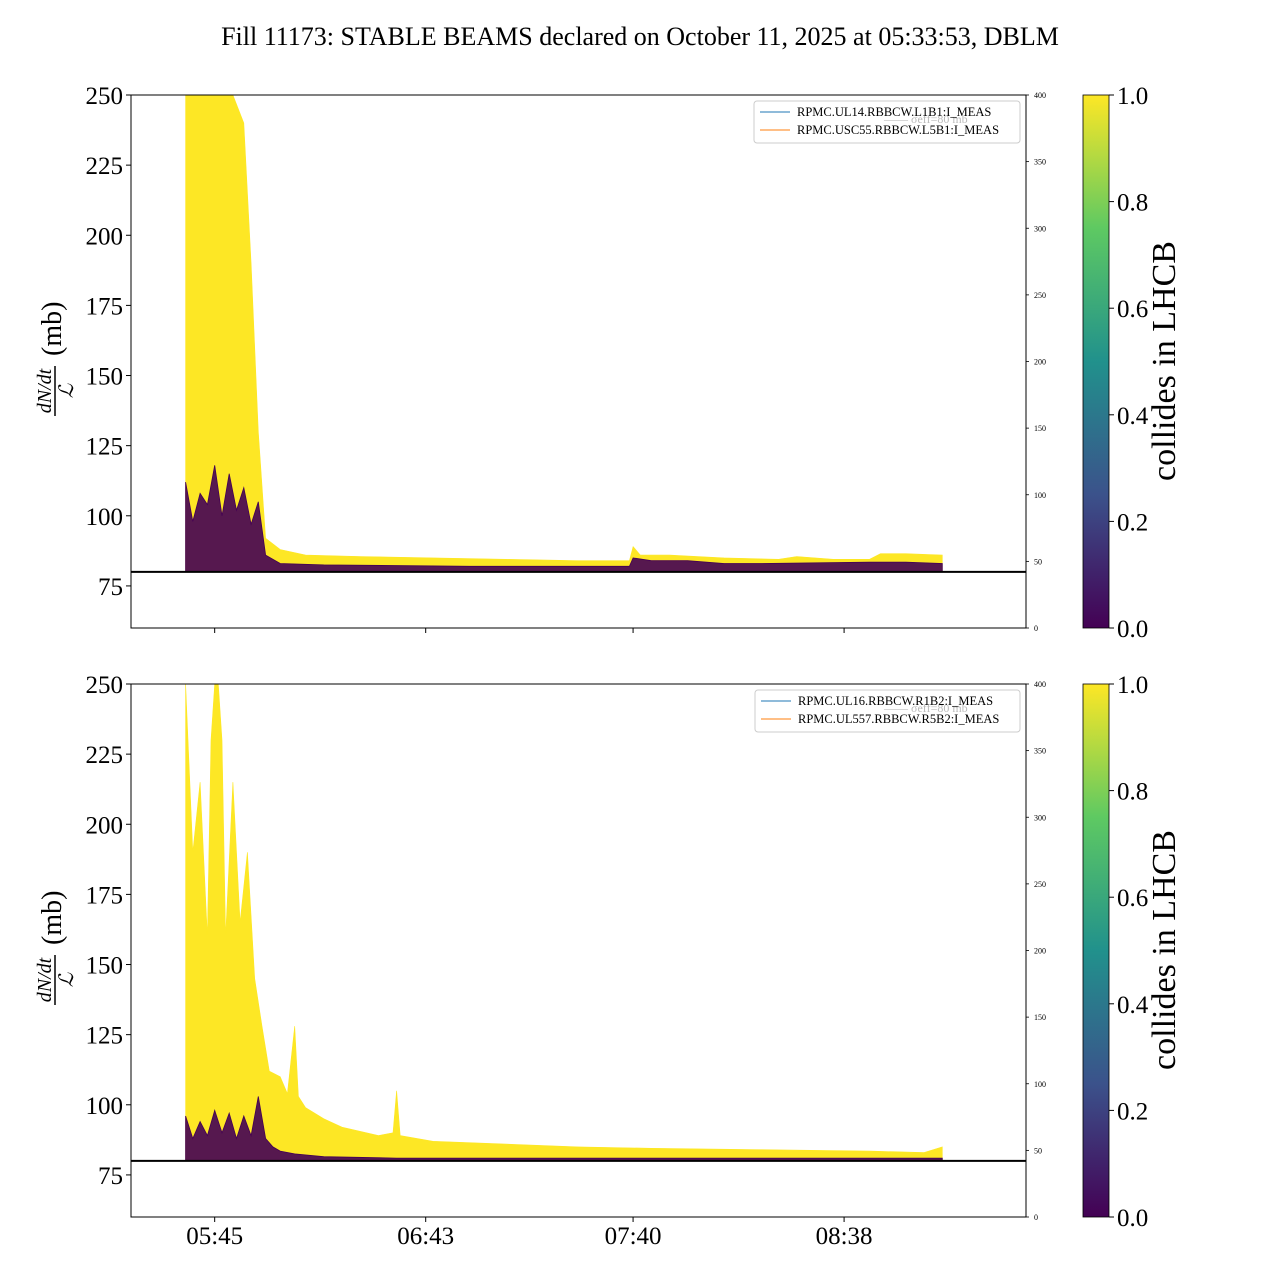 The height and width of the screenshot is (1280, 1280). What do you see at coordinates (108, 342) in the screenshot?
I see `y-ticks-beam1: 75 100 125 150 175 200 225 250` at bounding box center [108, 342].